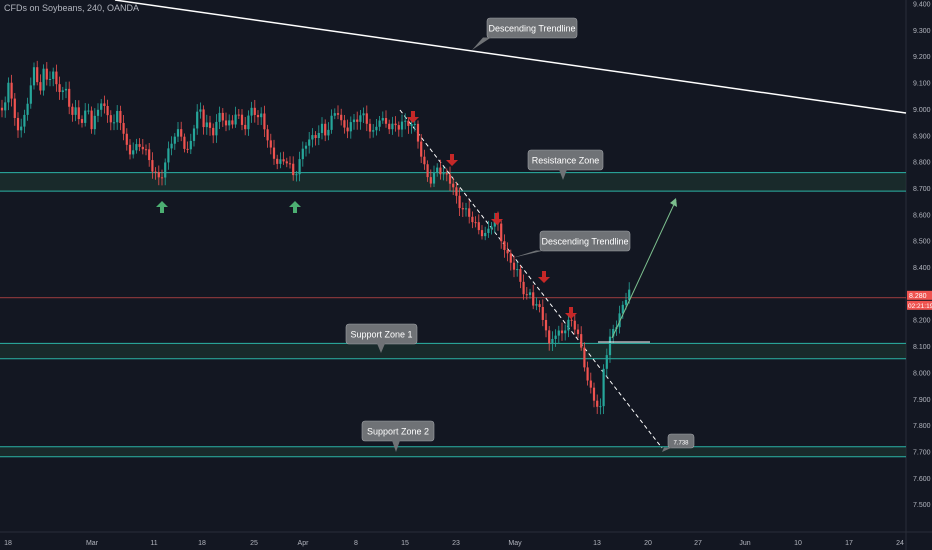 This screenshot has width=932, height=550. What do you see at coordinates (922, 426) in the screenshot?
I see `y-tick-label: 7.800` at bounding box center [922, 426].